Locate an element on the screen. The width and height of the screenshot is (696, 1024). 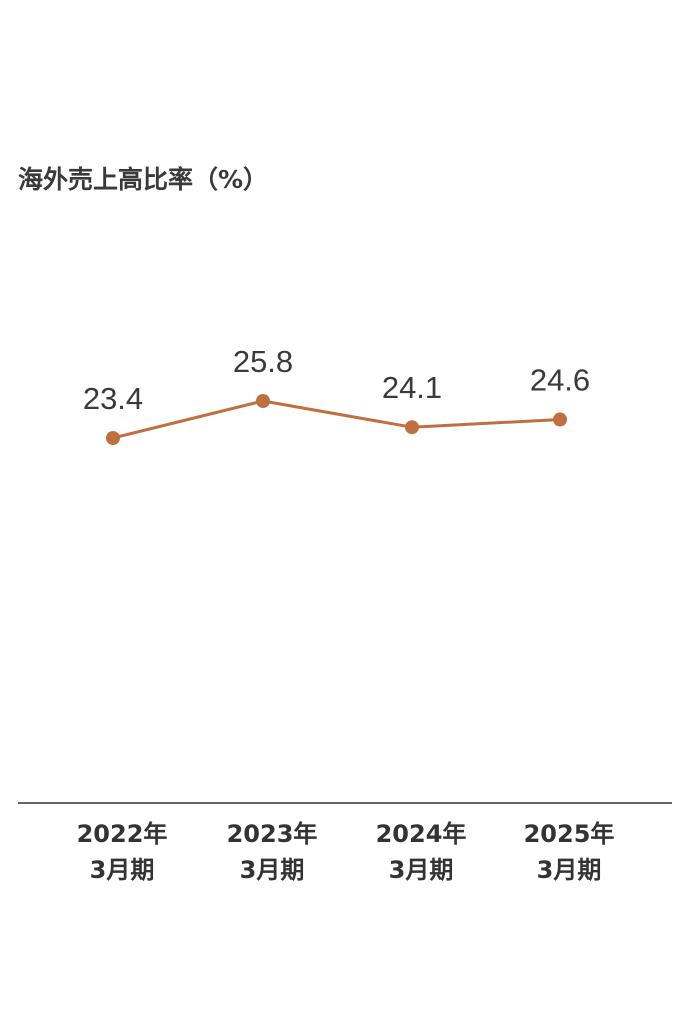
chart-title: 海外売上高比率（%） is located at coordinates (143, 179).